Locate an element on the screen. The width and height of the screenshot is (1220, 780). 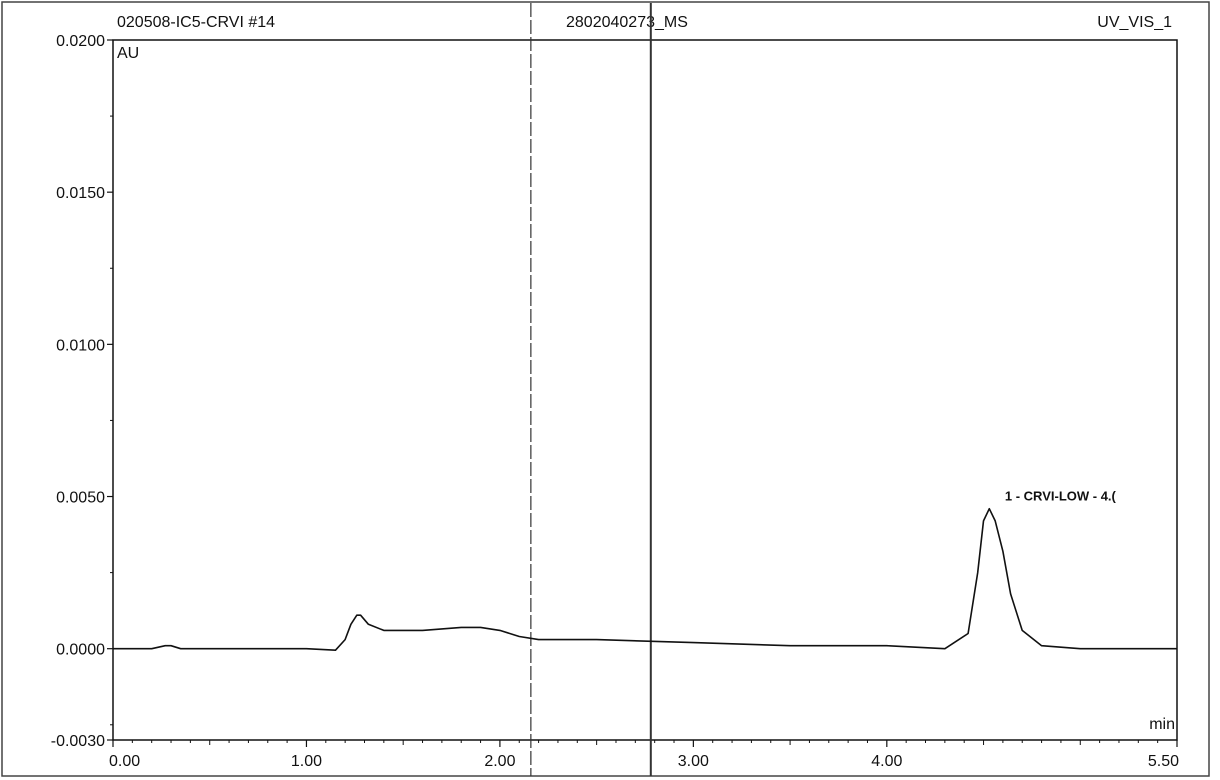
peak-label: 1 - CRVI-LOW - 4.( is located at coordinates (1061, 496).